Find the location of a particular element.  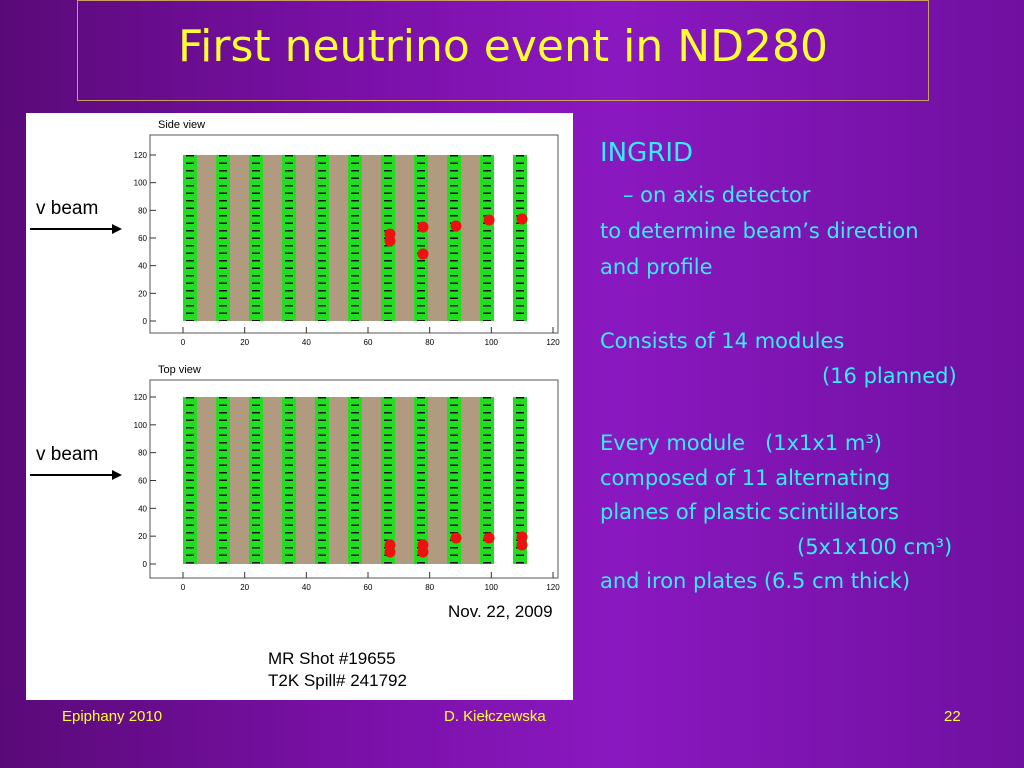

title-box: First neutrino event in ND280 is located at coordinates (503, 50).